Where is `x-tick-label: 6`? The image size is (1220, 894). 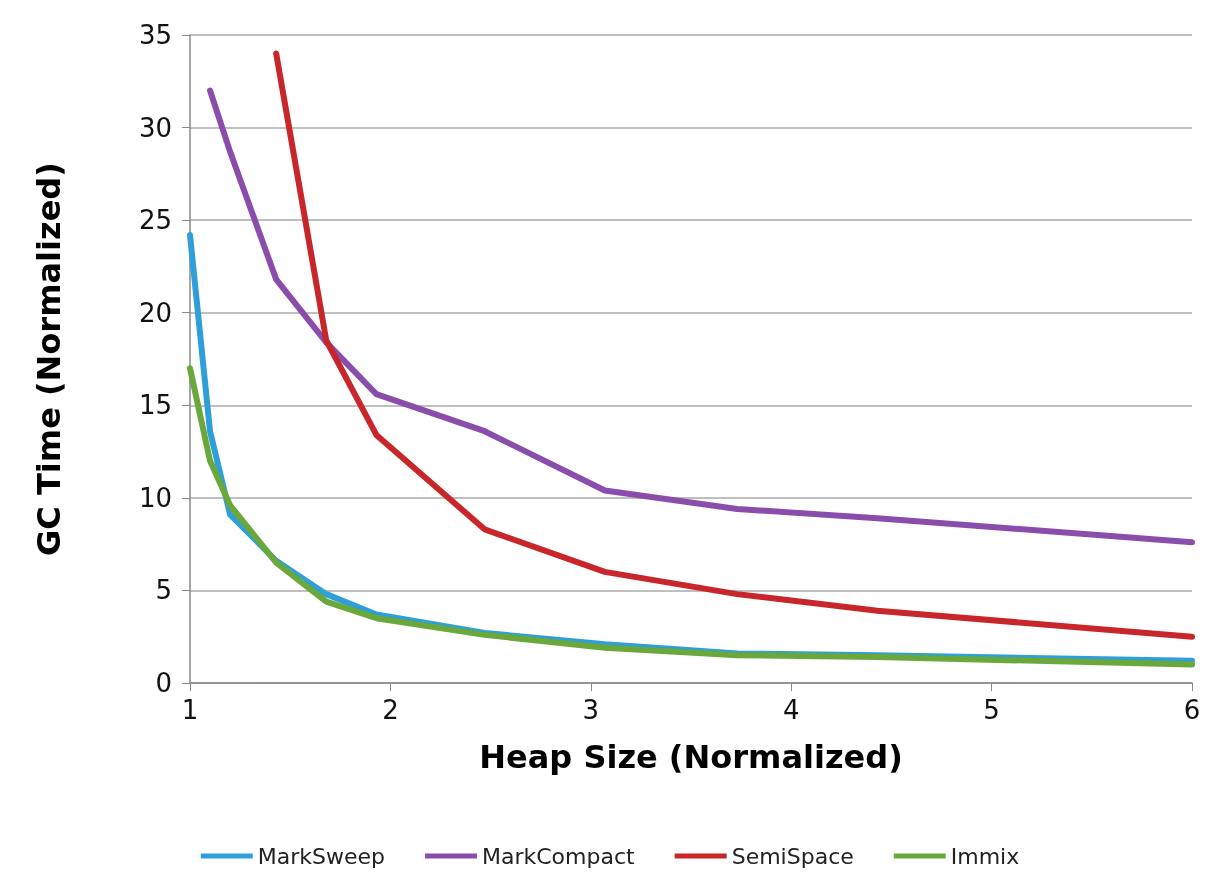
x-tick-label: 6 is located at coordinates (1192, 710).